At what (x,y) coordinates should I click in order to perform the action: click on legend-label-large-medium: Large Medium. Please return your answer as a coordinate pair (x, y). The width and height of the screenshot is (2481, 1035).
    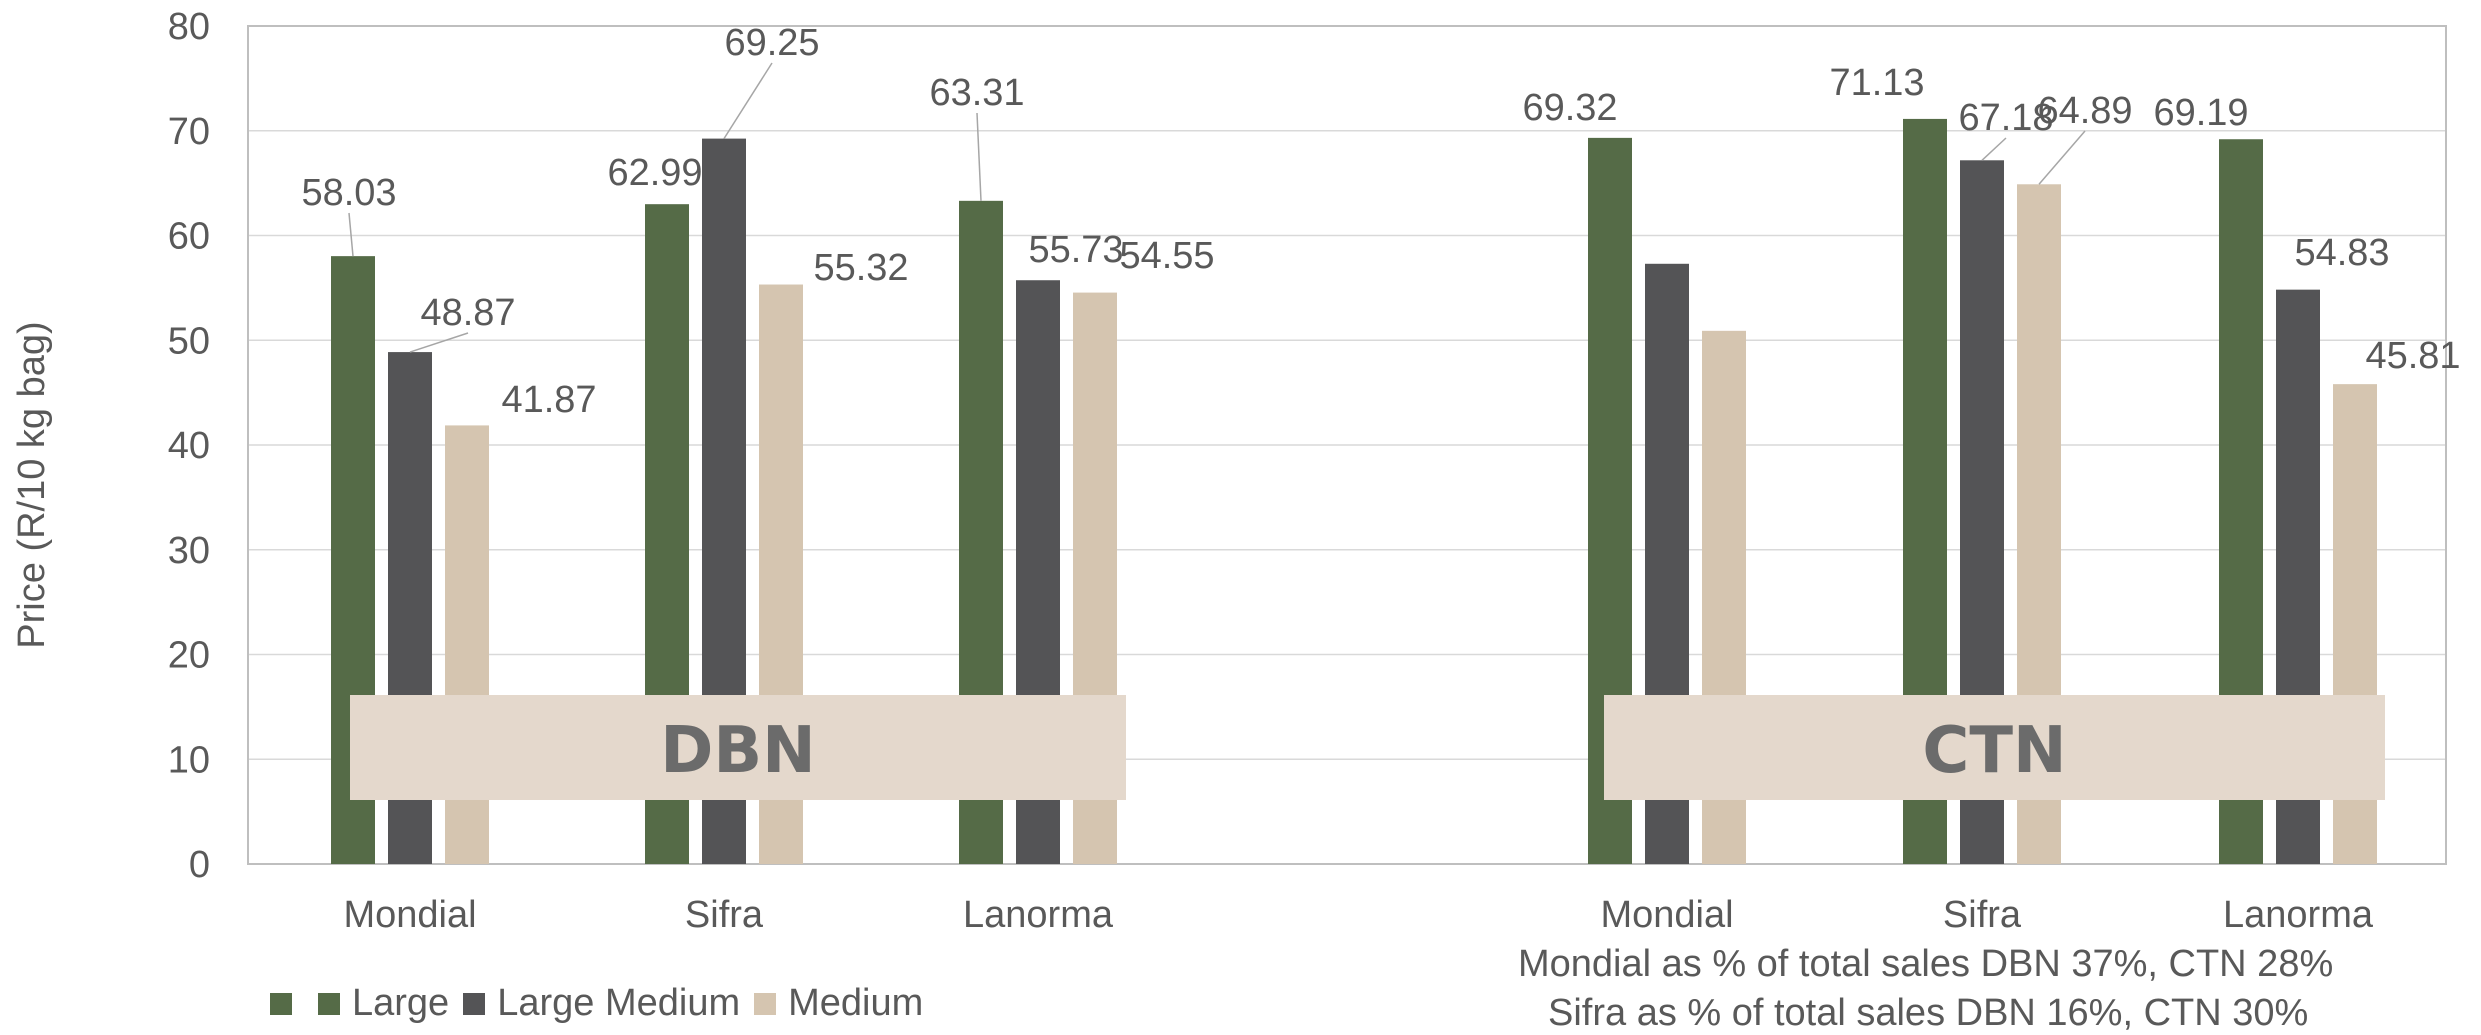
    Looking at the image, I should click on (619, 1003).